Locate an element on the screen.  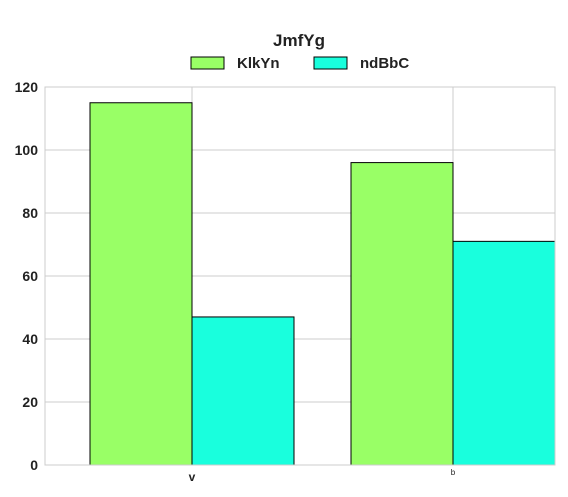
y-tick-label: 120 is located at coordinates (27, 87).